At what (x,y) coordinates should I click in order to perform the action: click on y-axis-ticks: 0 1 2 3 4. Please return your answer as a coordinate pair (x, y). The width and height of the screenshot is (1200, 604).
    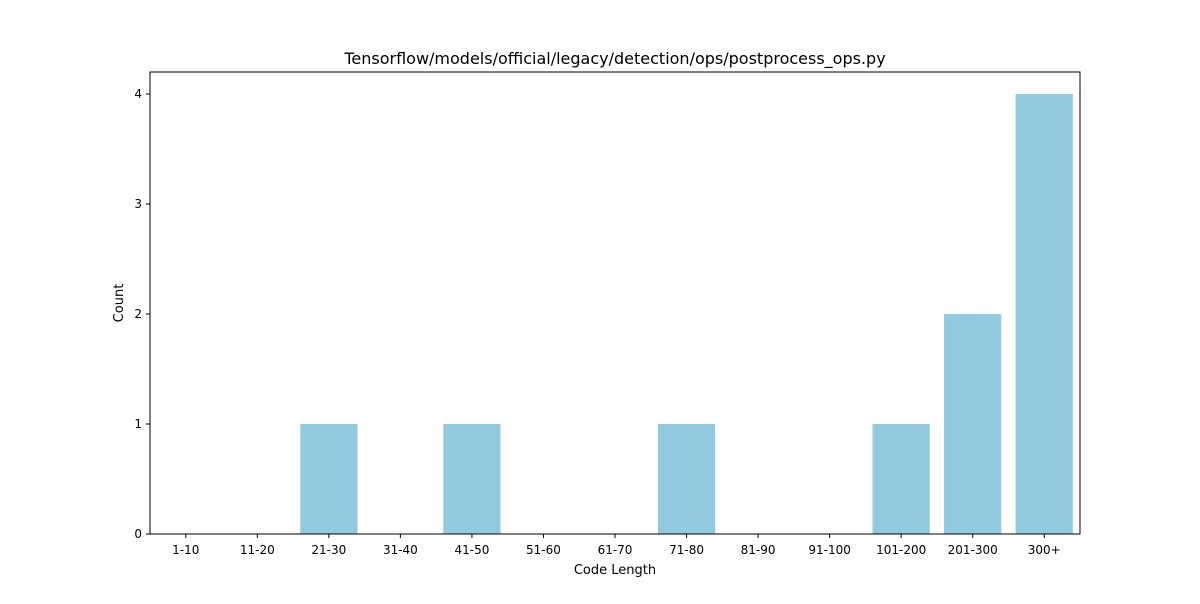
    Looking at the image, I should click on (142, 314).